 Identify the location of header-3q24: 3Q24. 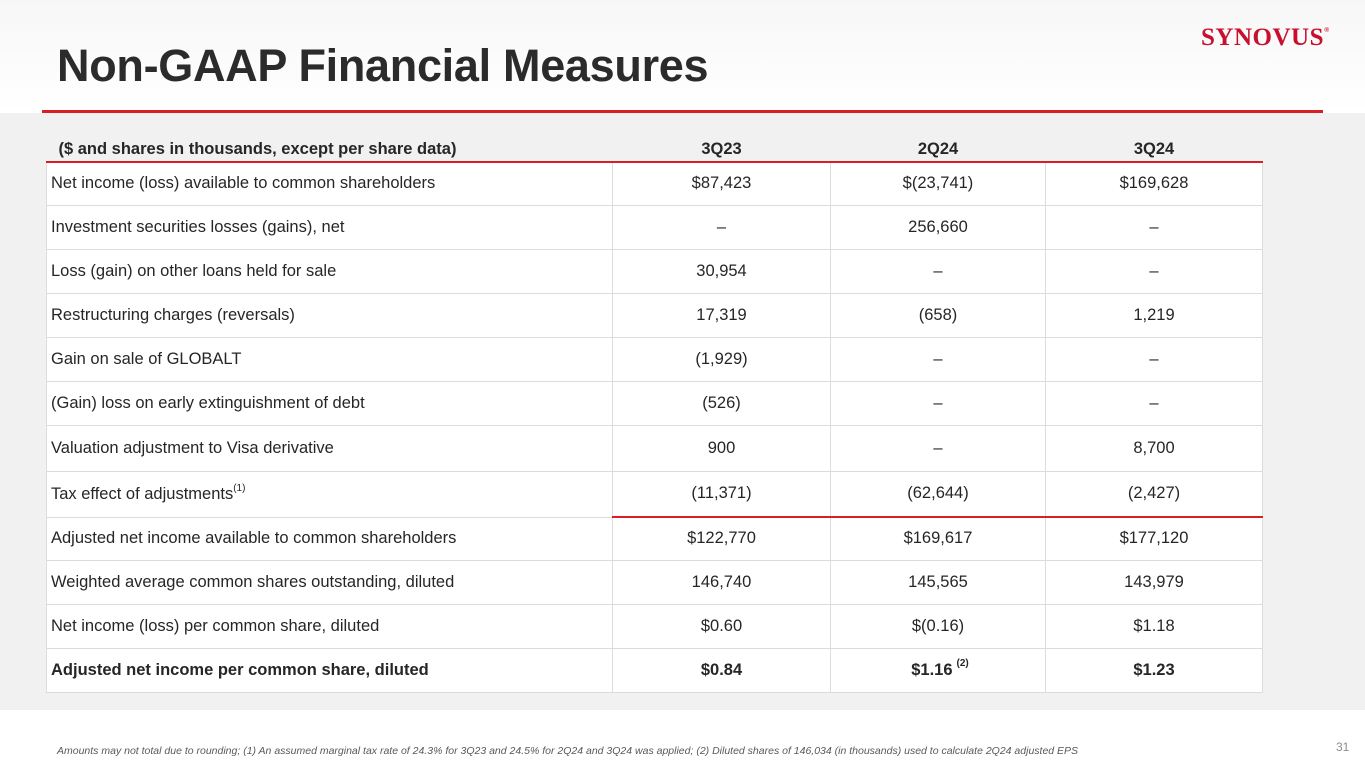
(1154, 150).